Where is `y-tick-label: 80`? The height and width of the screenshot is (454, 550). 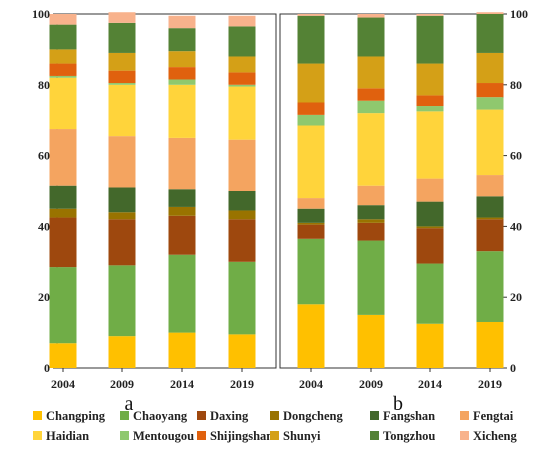 y-tick-label: 80 is located at coordinates (44, 85).